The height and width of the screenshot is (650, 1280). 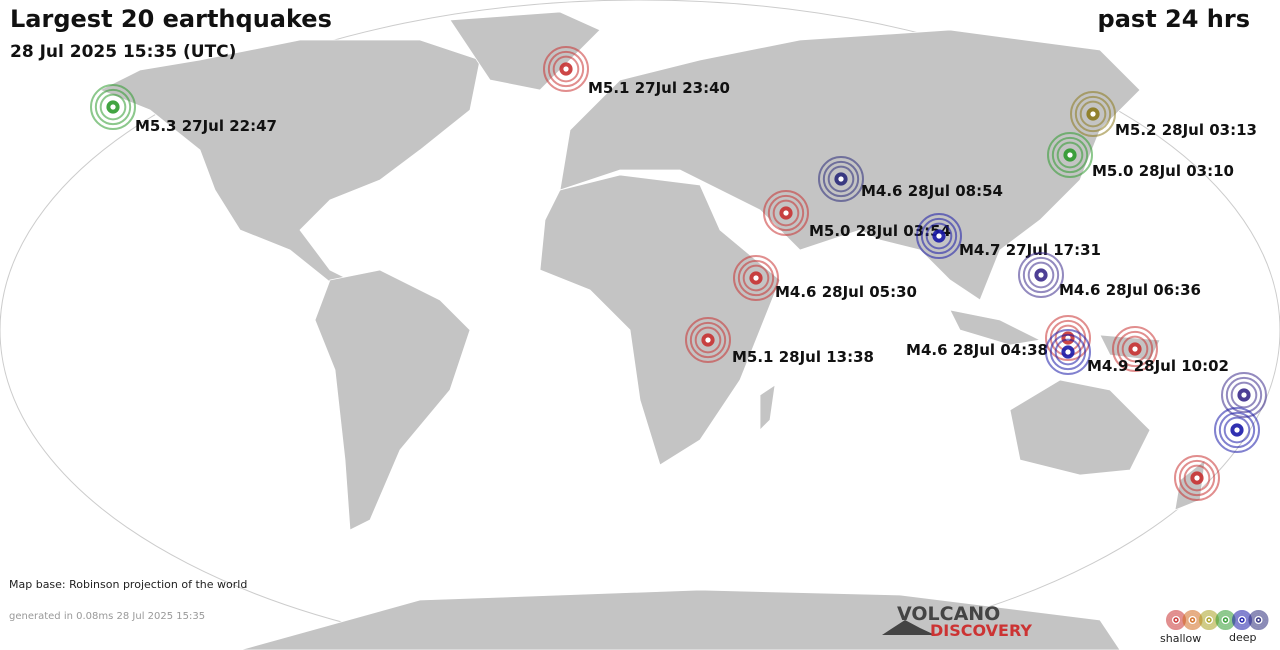 I want to click on logo-text: VOLCANO, so click(x=948, y=614).